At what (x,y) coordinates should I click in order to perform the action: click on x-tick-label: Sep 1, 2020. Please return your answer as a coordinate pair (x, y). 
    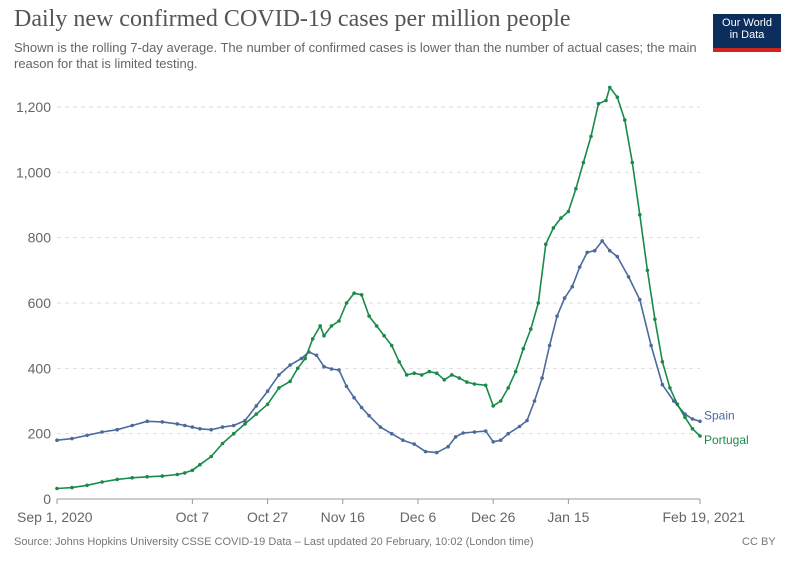
    Looking at the image, I should click on (55, 517).